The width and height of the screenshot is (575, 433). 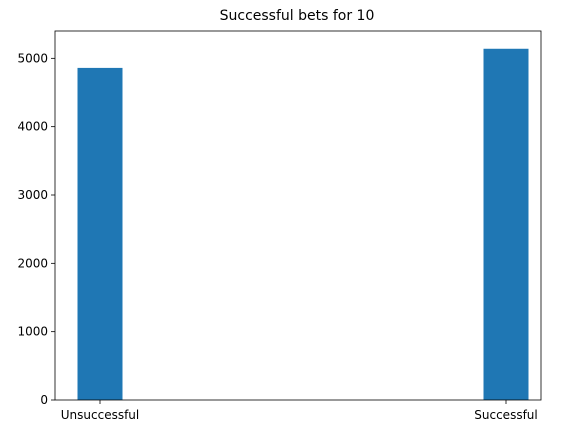 What do you see at coordinates (100, 234) in the screenshot?
I see `bar-unsuccessful` at bounding box center [100, 234].